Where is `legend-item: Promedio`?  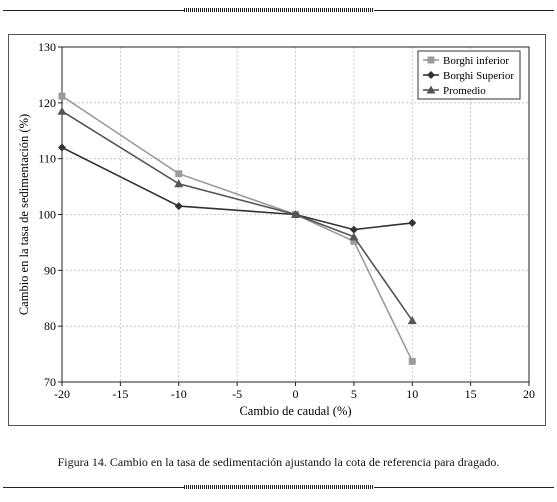
legend-item: Promedio is located at coordinates (454, 91).